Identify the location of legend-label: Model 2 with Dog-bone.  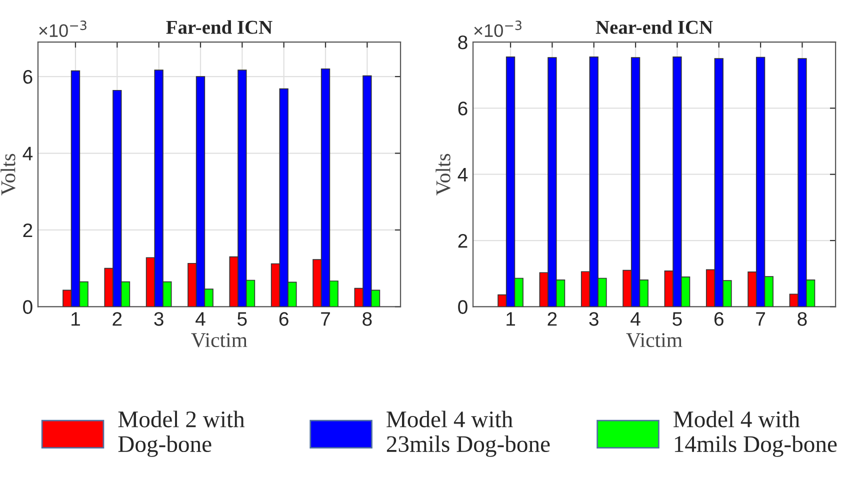
(181, 433).